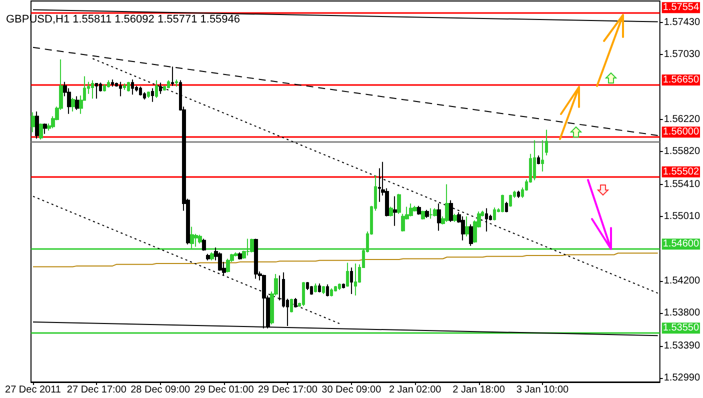 The width and height of the screenshot is (703, 398). I want to click on ref-line-label: 1.53550, so click(681, 328).